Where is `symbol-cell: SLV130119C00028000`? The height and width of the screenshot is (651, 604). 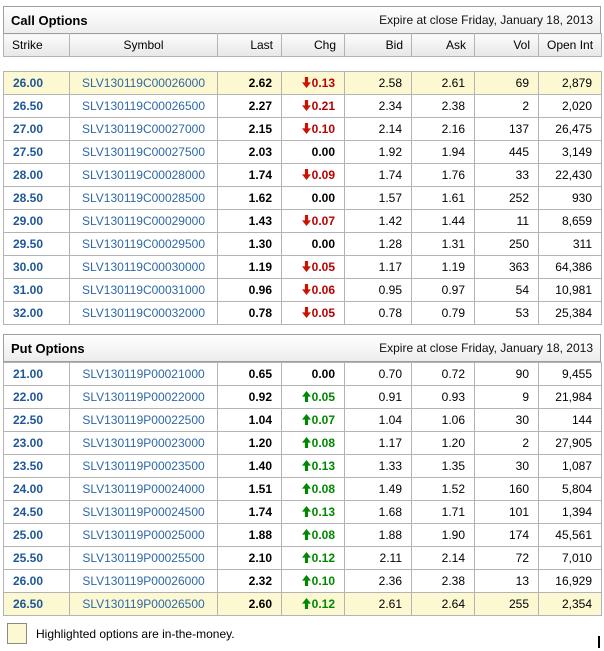
symbol-cell: SLV130119C00028000 is located at coordinates (143, 175).